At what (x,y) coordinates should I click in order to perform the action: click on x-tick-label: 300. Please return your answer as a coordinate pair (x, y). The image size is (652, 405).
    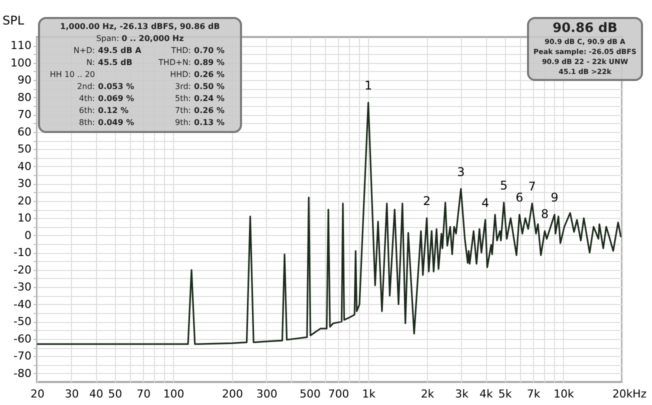
    Looking at the image, I should click on (267, 394).